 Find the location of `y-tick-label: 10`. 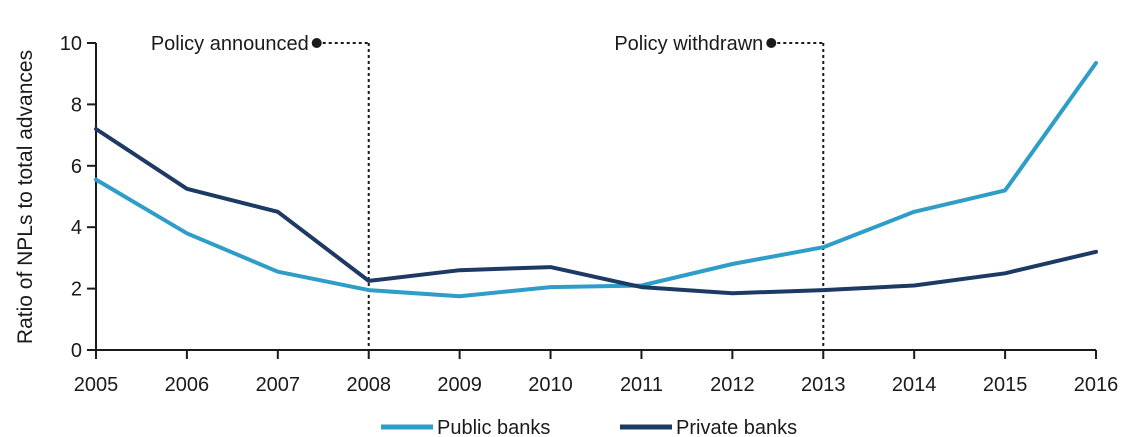

y-tick-label: 10 is located at coordinates (71, 44).